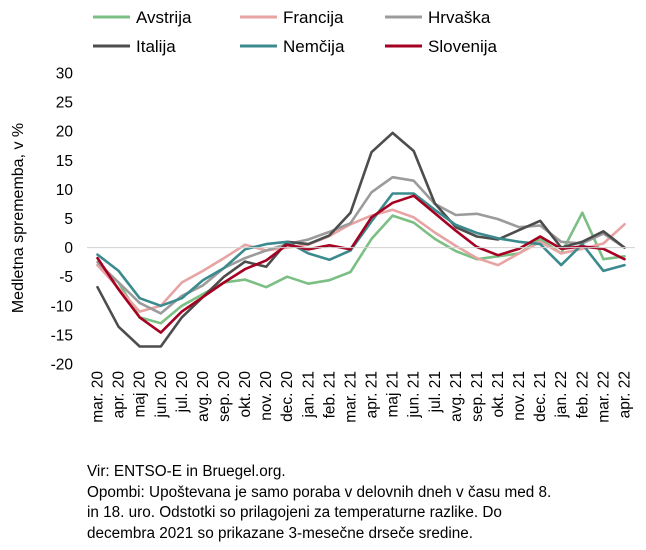  Describe the element at coordinates (182, 392) in the screenshot. I see `x-tick-label: jul. 20` at that location.